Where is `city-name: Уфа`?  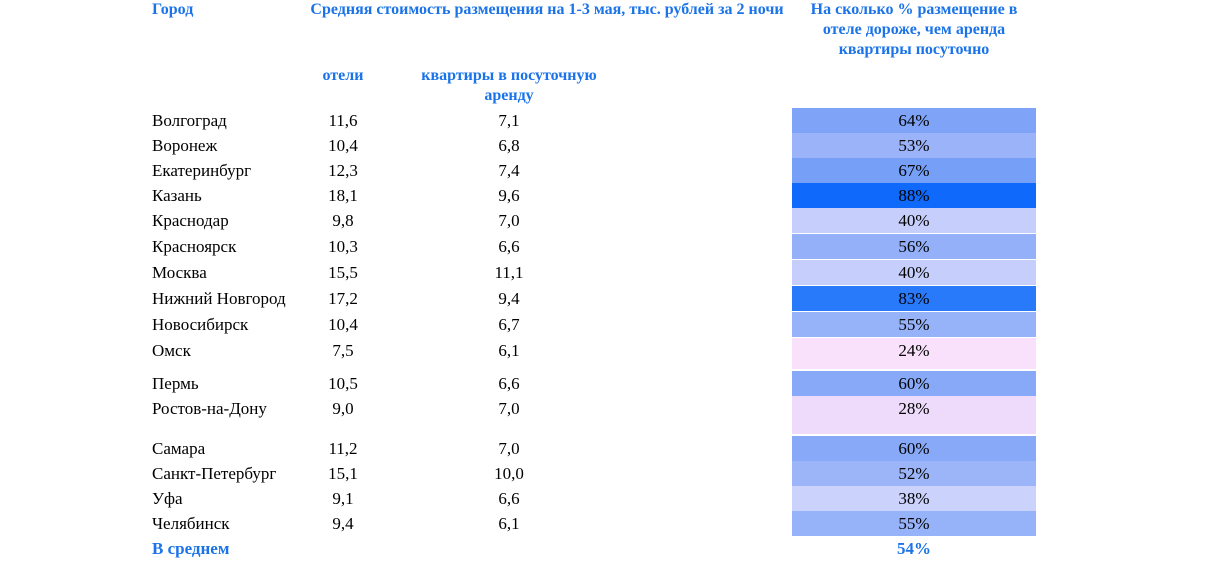
city-name: Уфа is located at coordinates (167, 498).